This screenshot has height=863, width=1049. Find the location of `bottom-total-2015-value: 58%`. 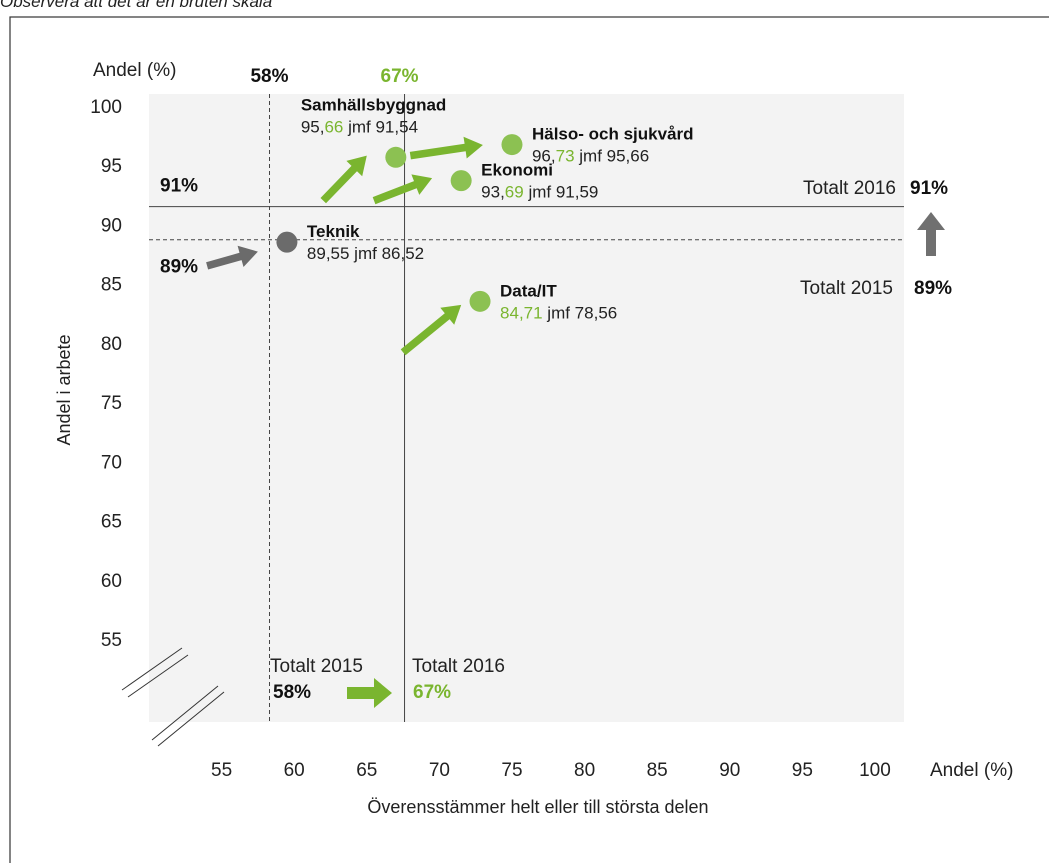

bottom-total-2015-value: 58% is located at coordinates (292, 692).